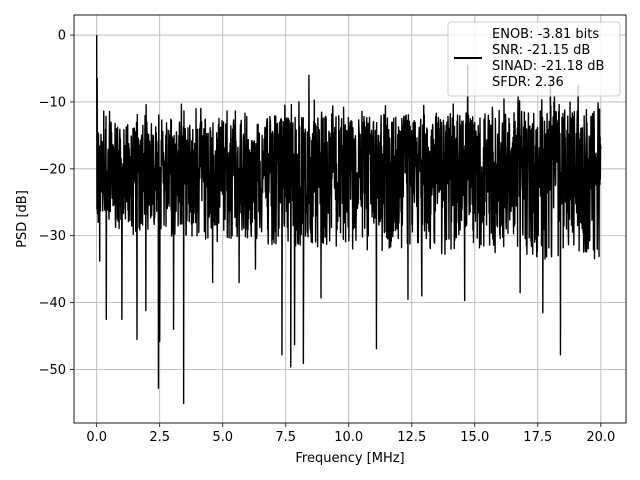  I want to click on y-tick-label: 0, so click(62, 36).